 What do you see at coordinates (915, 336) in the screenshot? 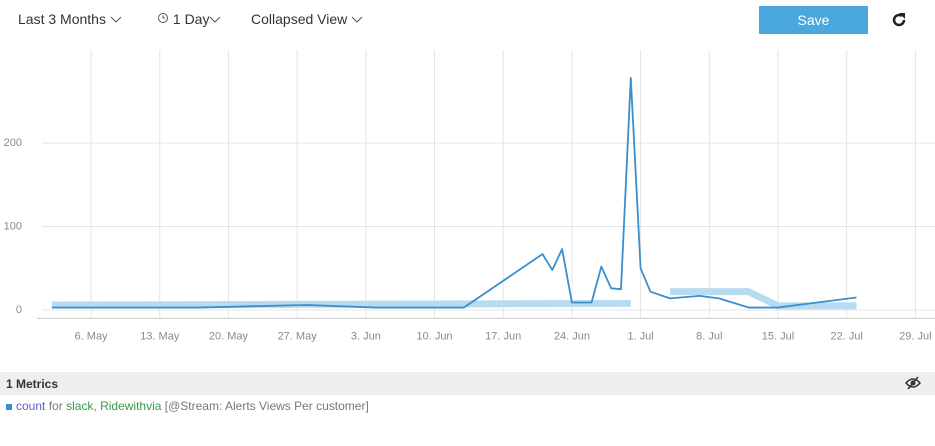
I see `x-tick-label: 29. Jul` at bounding box center [915, 336].